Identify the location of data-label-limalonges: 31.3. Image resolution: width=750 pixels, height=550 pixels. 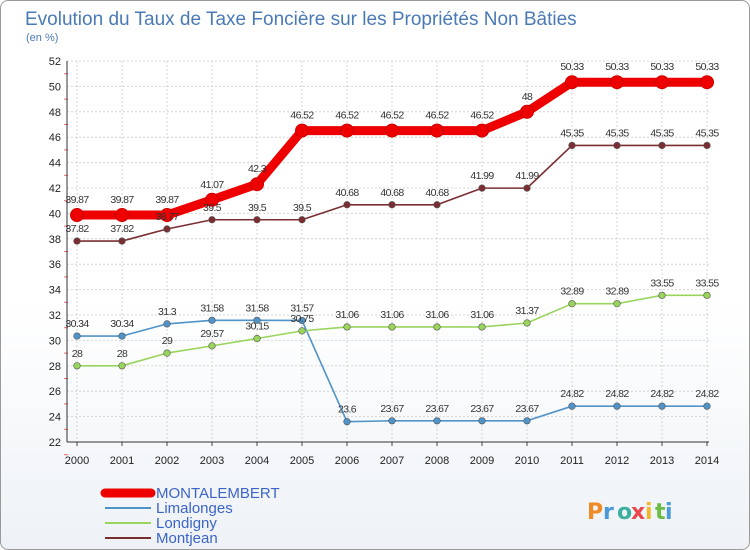
(167, 312).